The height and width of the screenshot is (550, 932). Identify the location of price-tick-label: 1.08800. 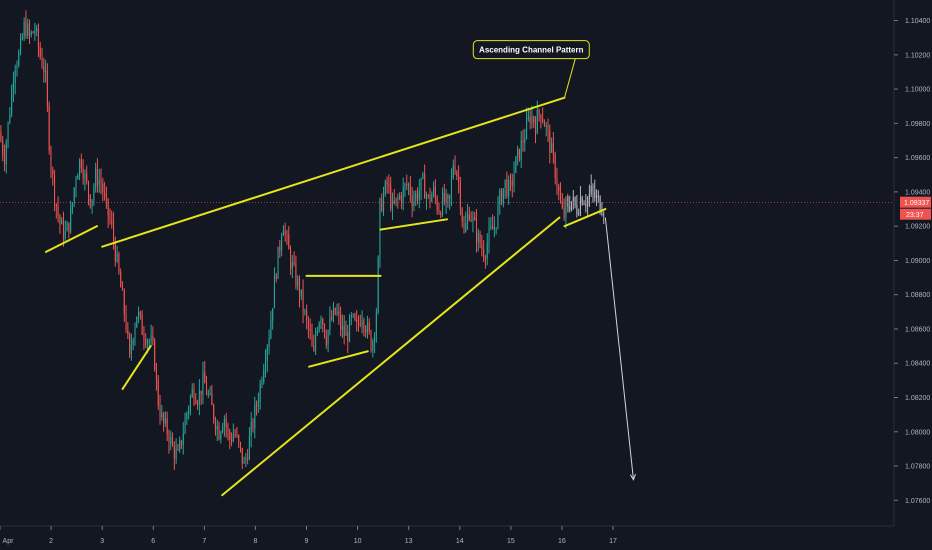
(917, 295).